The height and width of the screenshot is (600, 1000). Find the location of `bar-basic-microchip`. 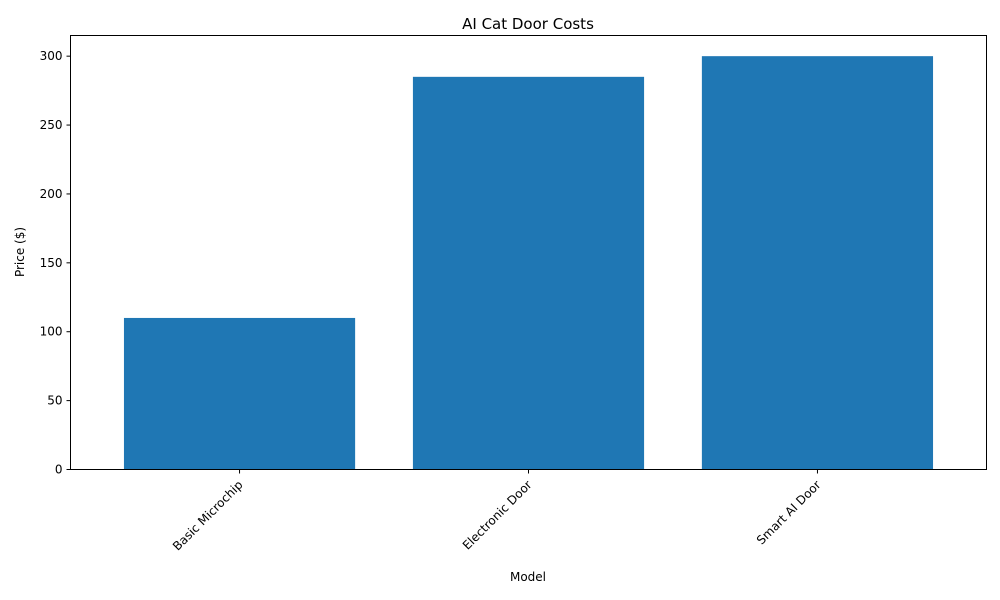

bar-basic-microchip is located at coordinates (239, 393).